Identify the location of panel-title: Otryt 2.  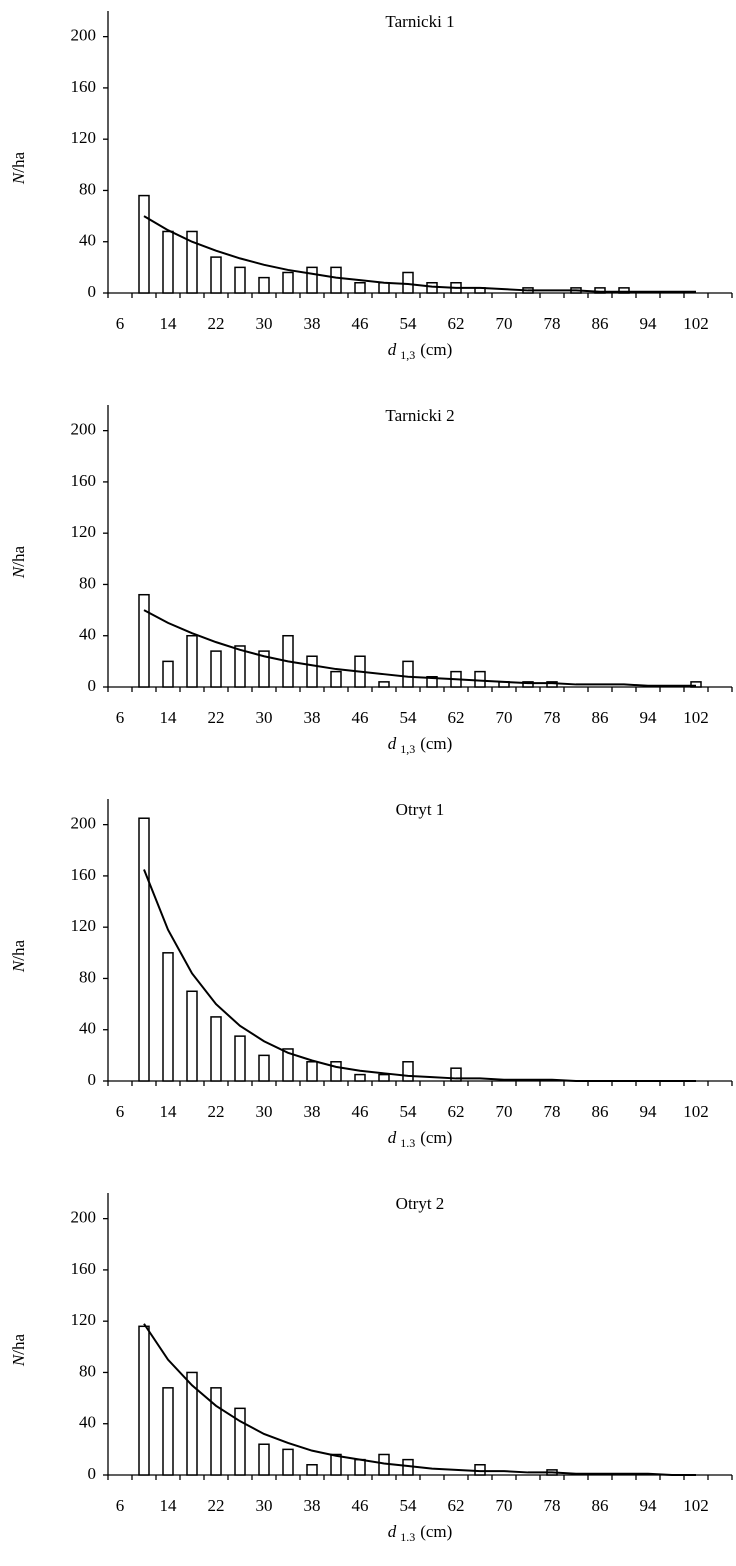
(420, 1203).